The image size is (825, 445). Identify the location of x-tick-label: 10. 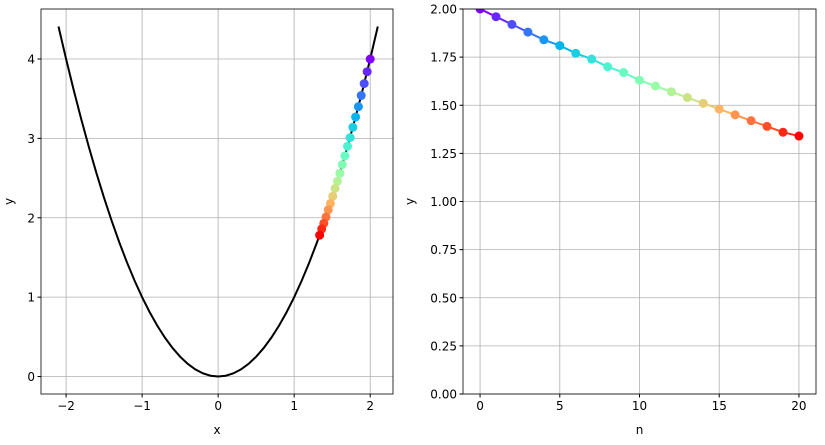
(639, 406).